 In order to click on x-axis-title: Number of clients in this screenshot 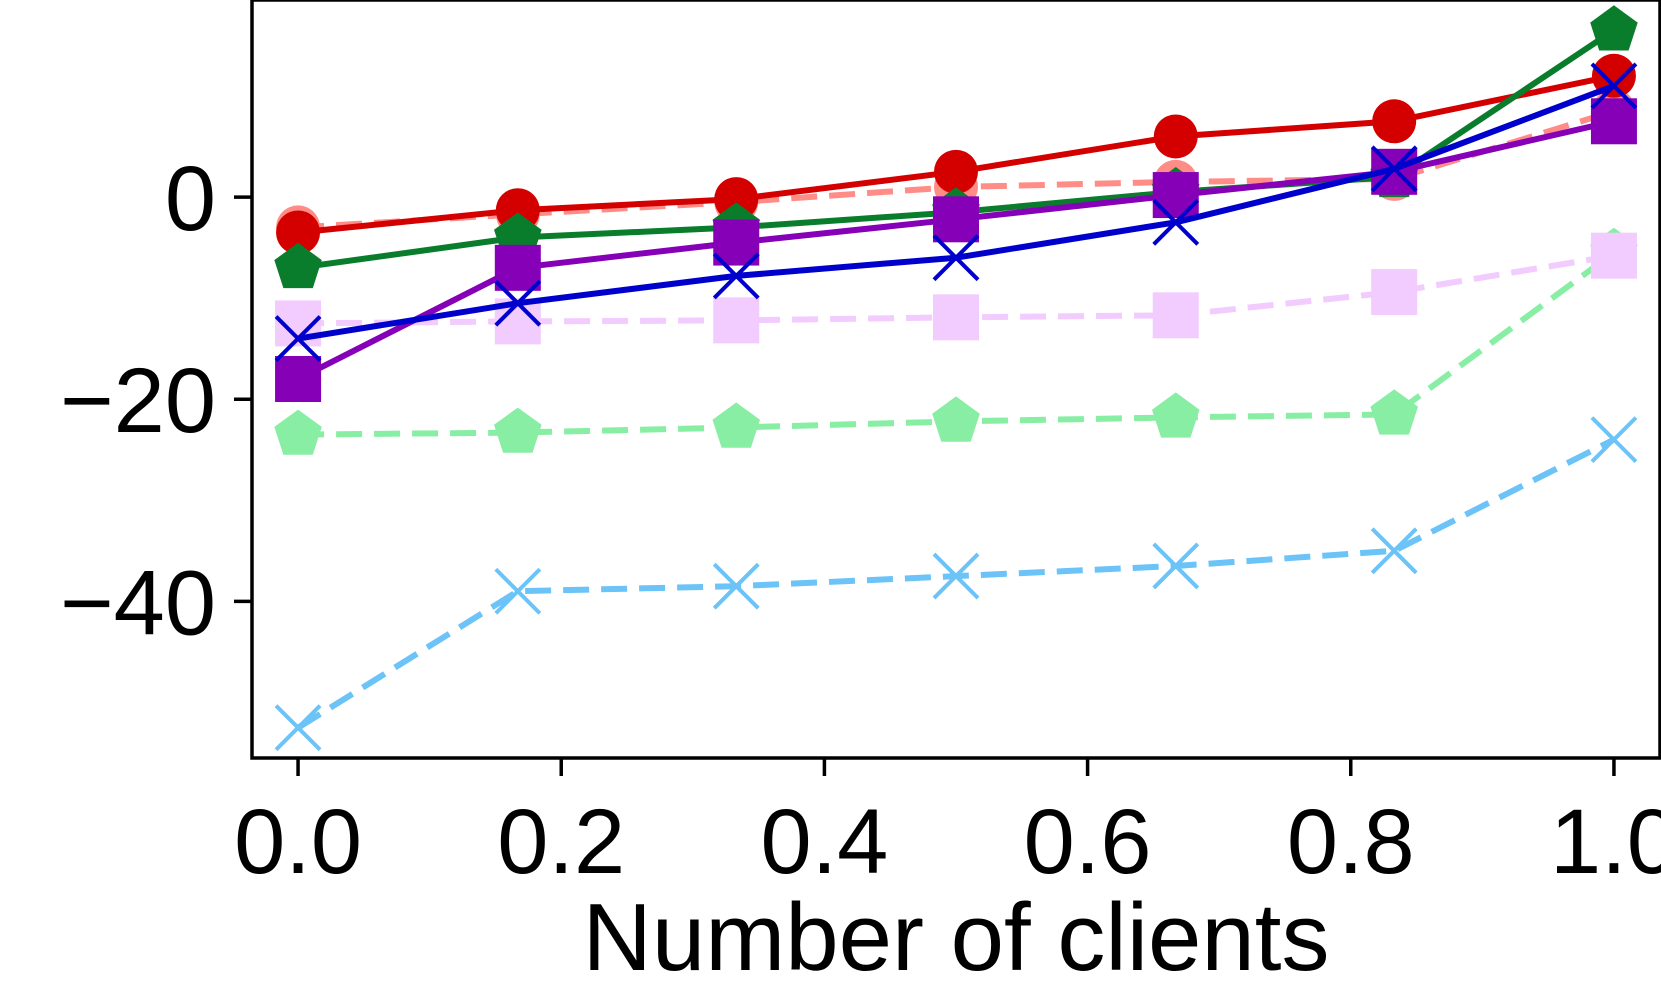, I will do `click(956, 937)`.